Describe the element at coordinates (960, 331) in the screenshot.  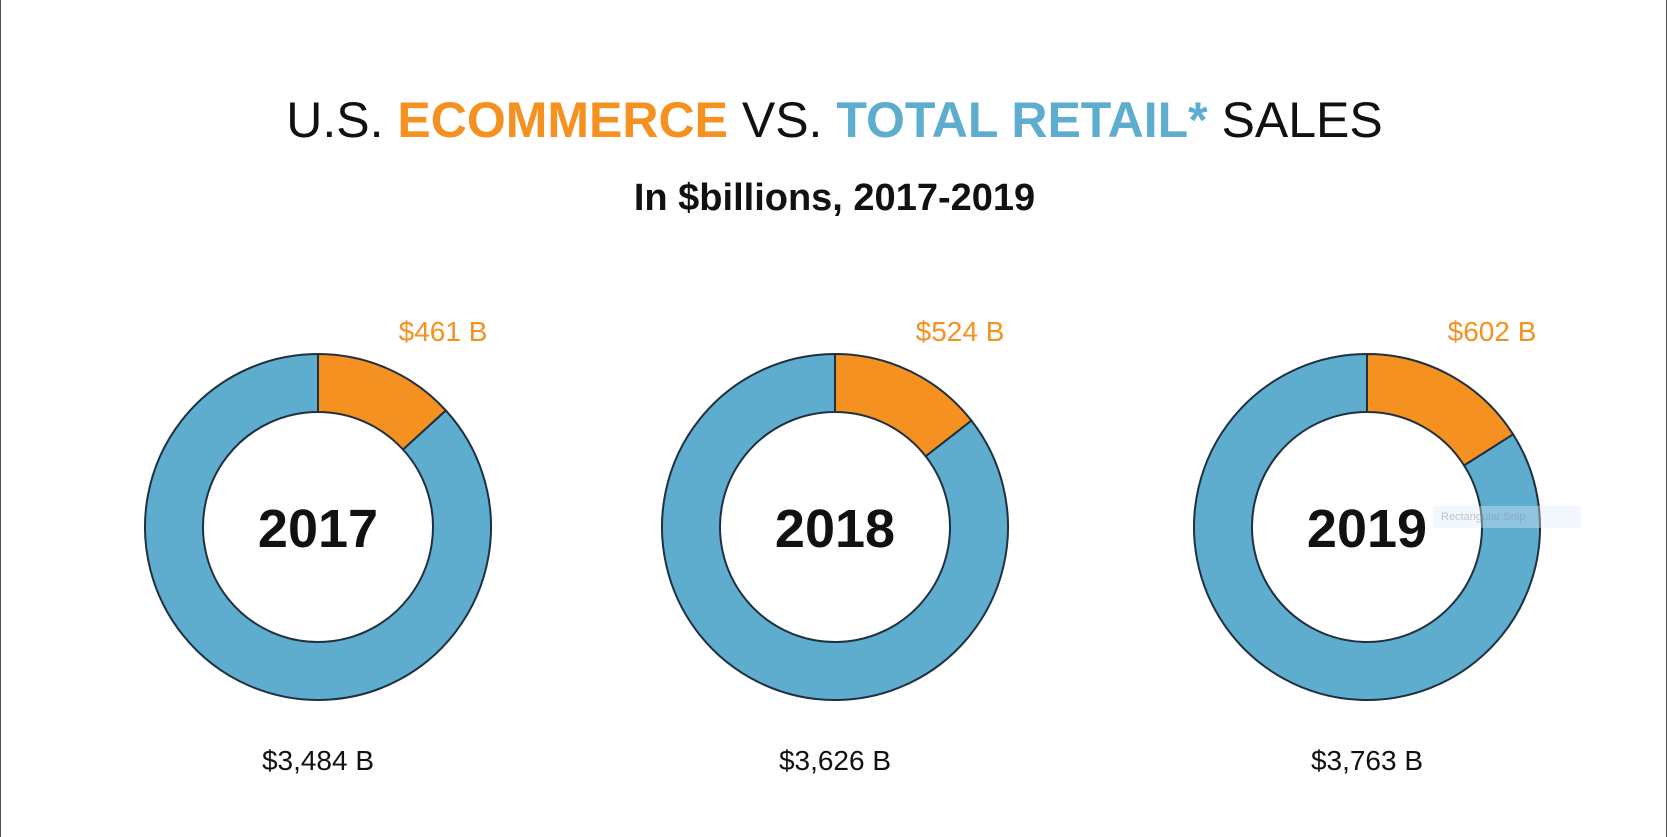
I see `ecommerce-value-label-2018: $524 B` at that location.